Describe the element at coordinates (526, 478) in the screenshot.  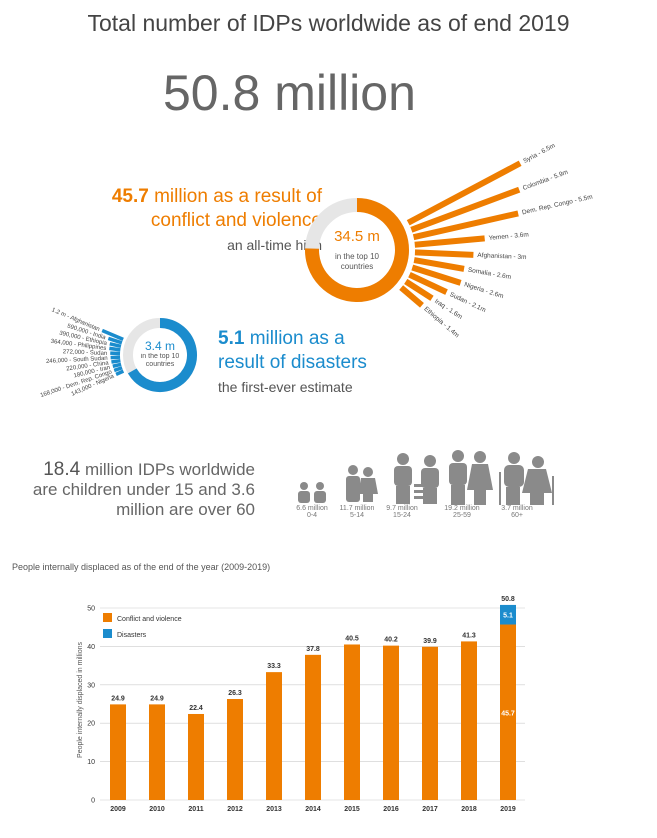
I see `elderly-icon` at that location.